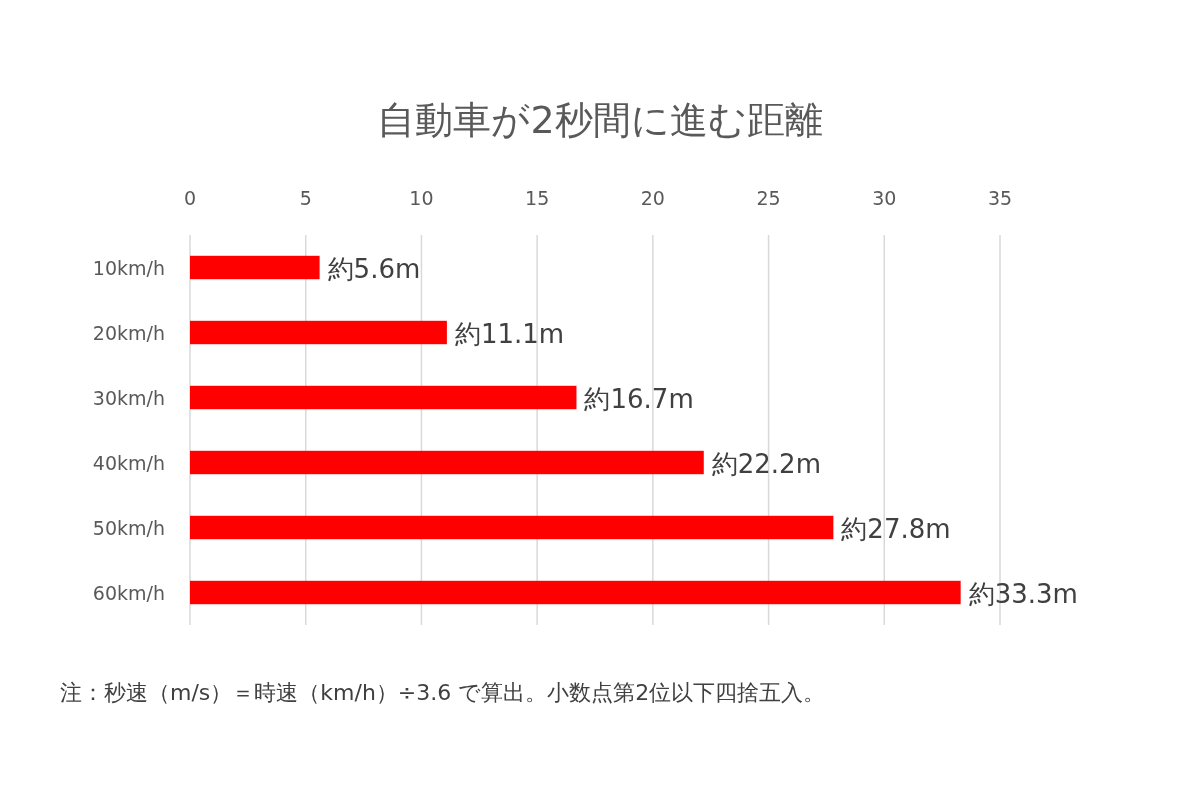 This screenshot has width=1200, height=800. What do you see at coordinates (128, 462) in the screenshot?
I see `y-tick-label: 40km/h` at bounding box center [128, 462].